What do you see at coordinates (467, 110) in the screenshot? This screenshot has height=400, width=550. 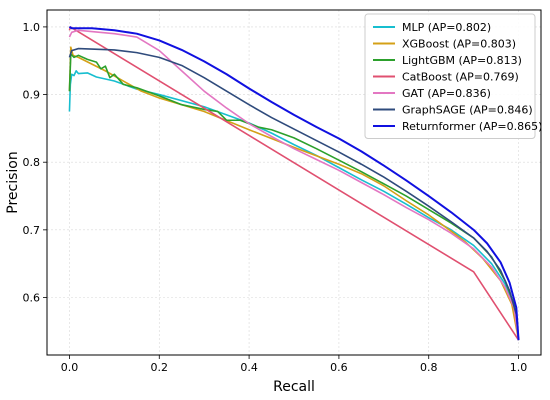 I see `legend-entry: GraphSAGE (AP=0.846)` at bounding box center [467, 110].